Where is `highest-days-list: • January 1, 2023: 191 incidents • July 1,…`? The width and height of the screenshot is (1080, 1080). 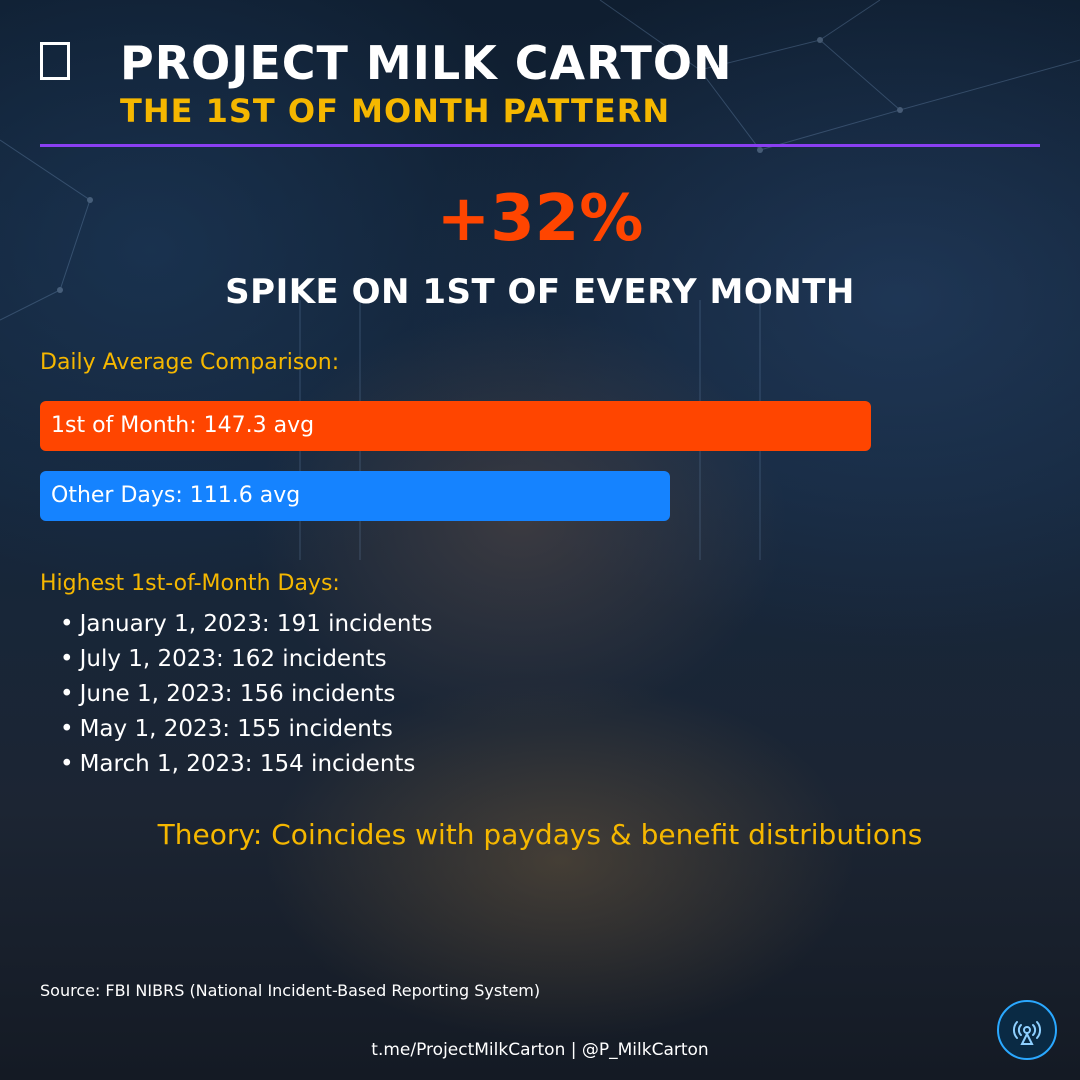
highest-days-list: • January 1, 2023: 191 incidents • July 1,… is located at coordinates (246, 694).